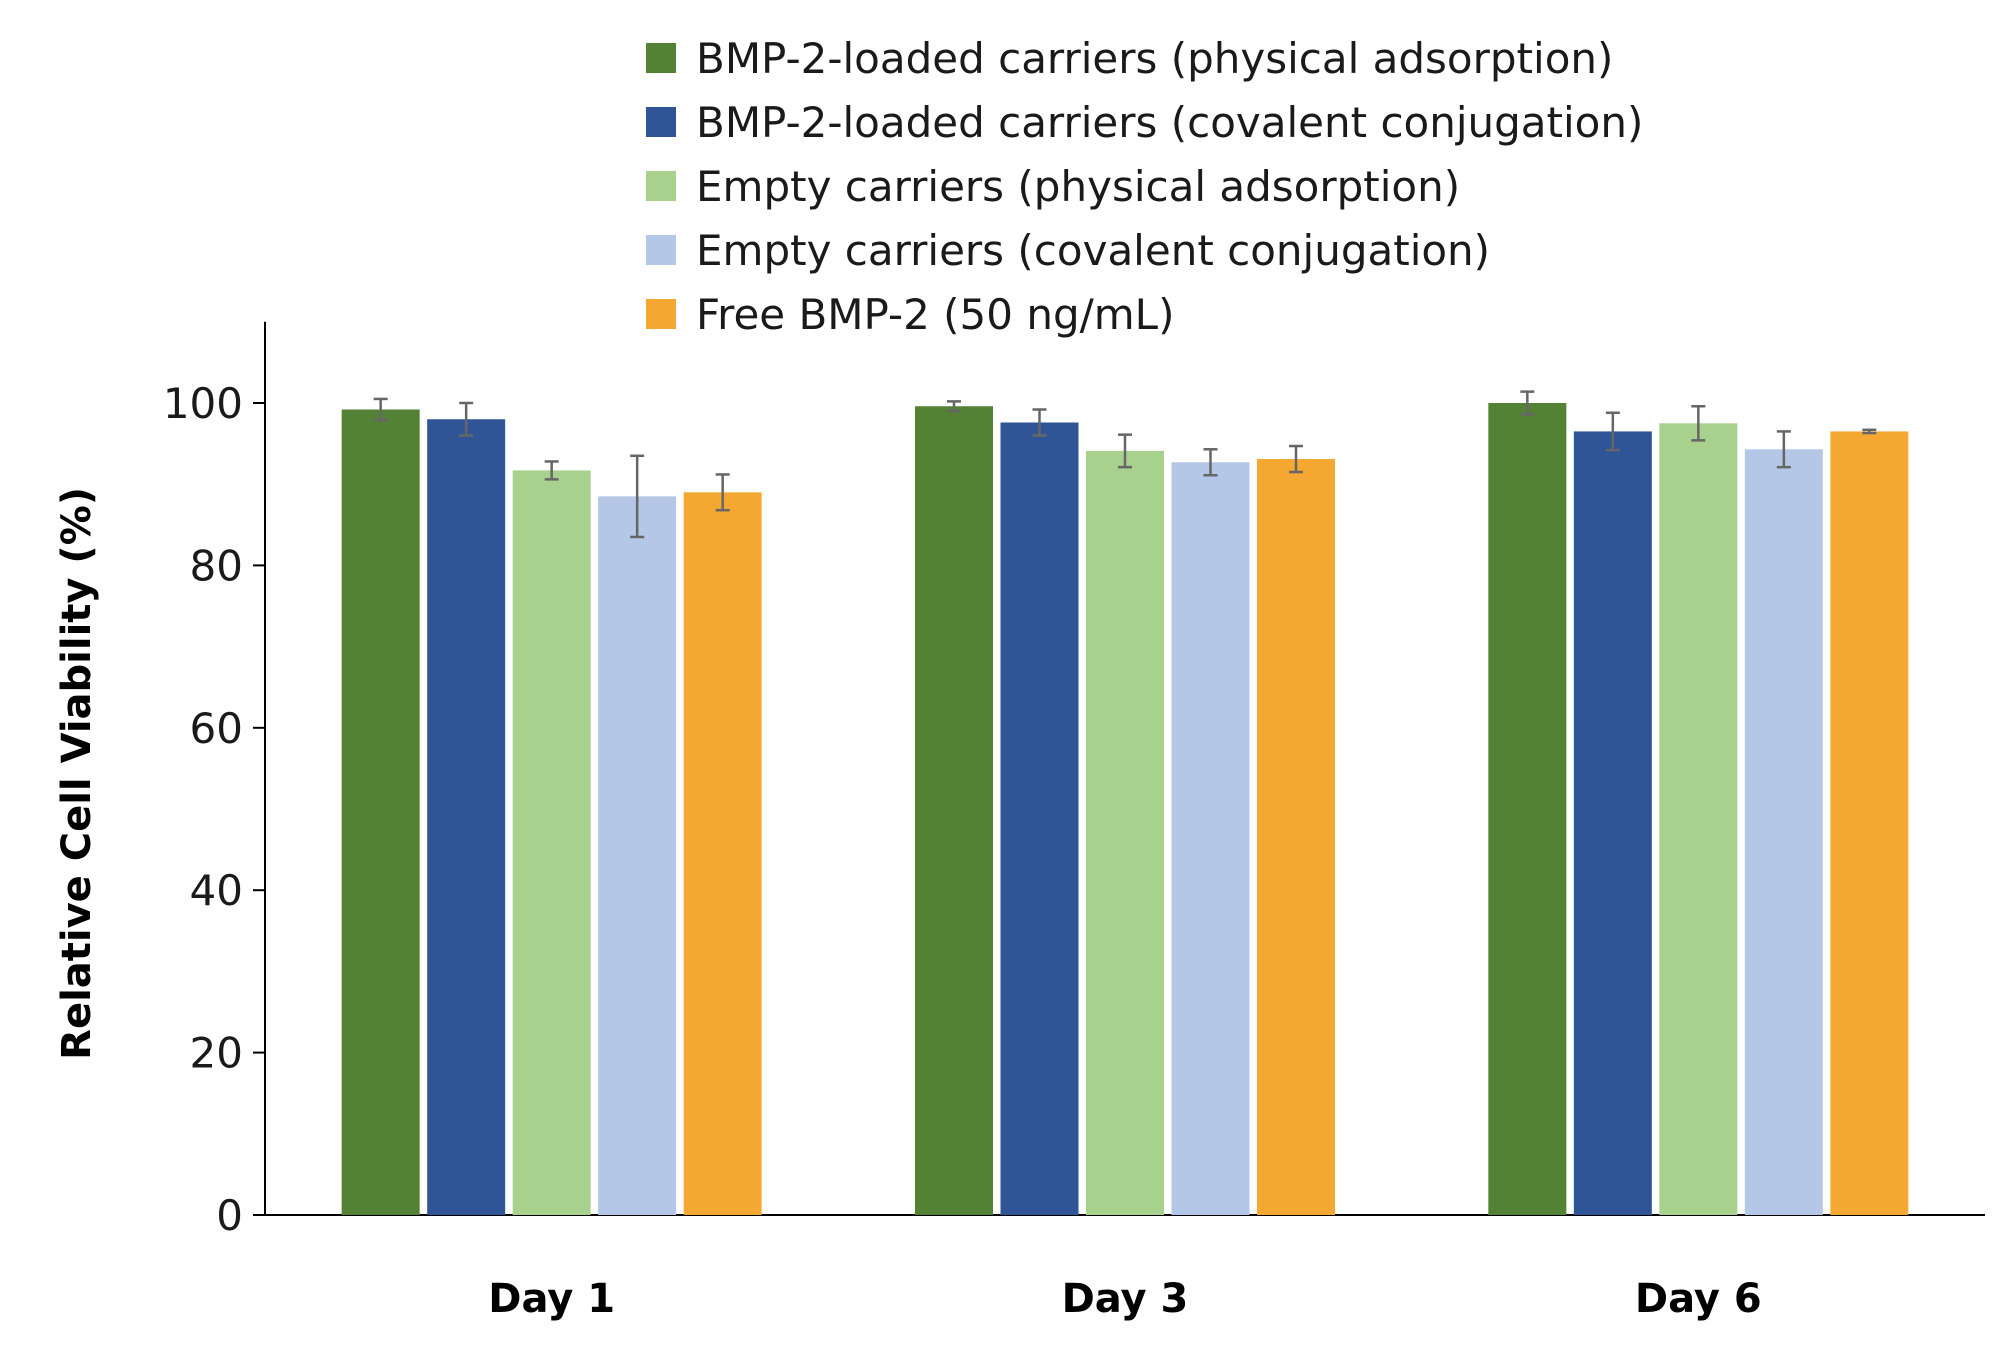 Image resolution: width=2015 pixels, height=1353 pixels. What do you see at coordinates (216, 565) in the screenshot?
I see `y-tick-label: 80` at bounding box center [216, 565].